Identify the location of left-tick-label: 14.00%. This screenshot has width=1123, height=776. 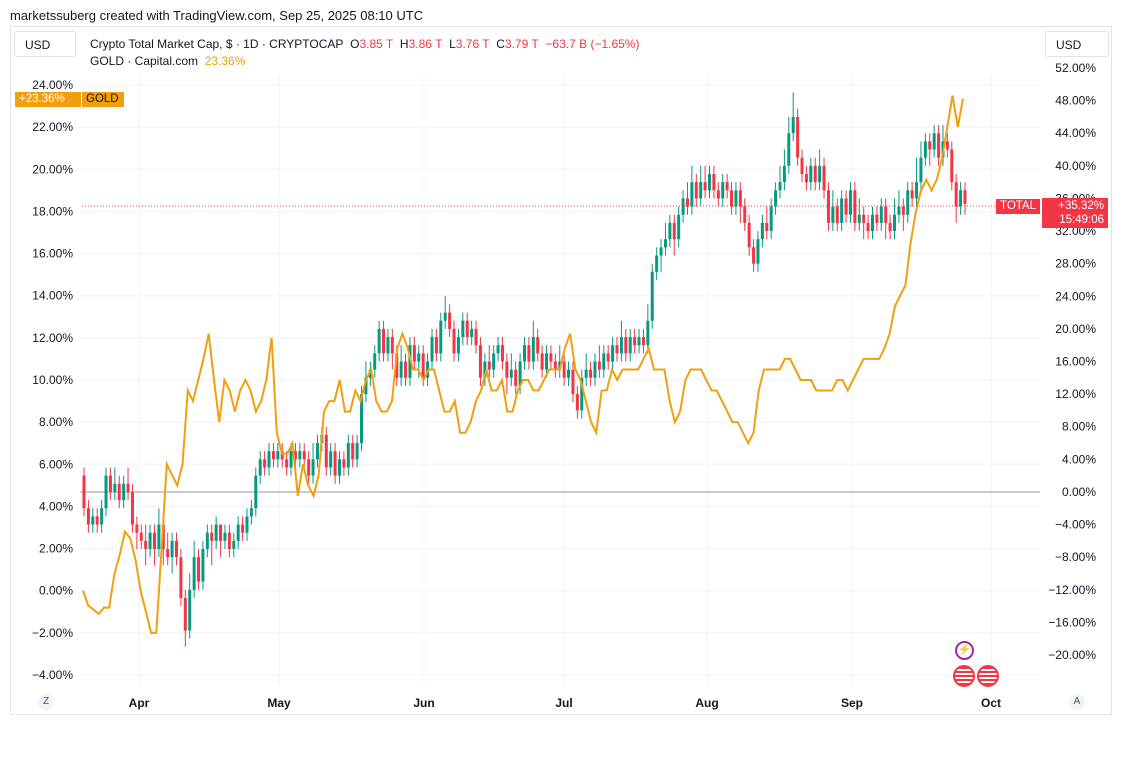
(52, 296).